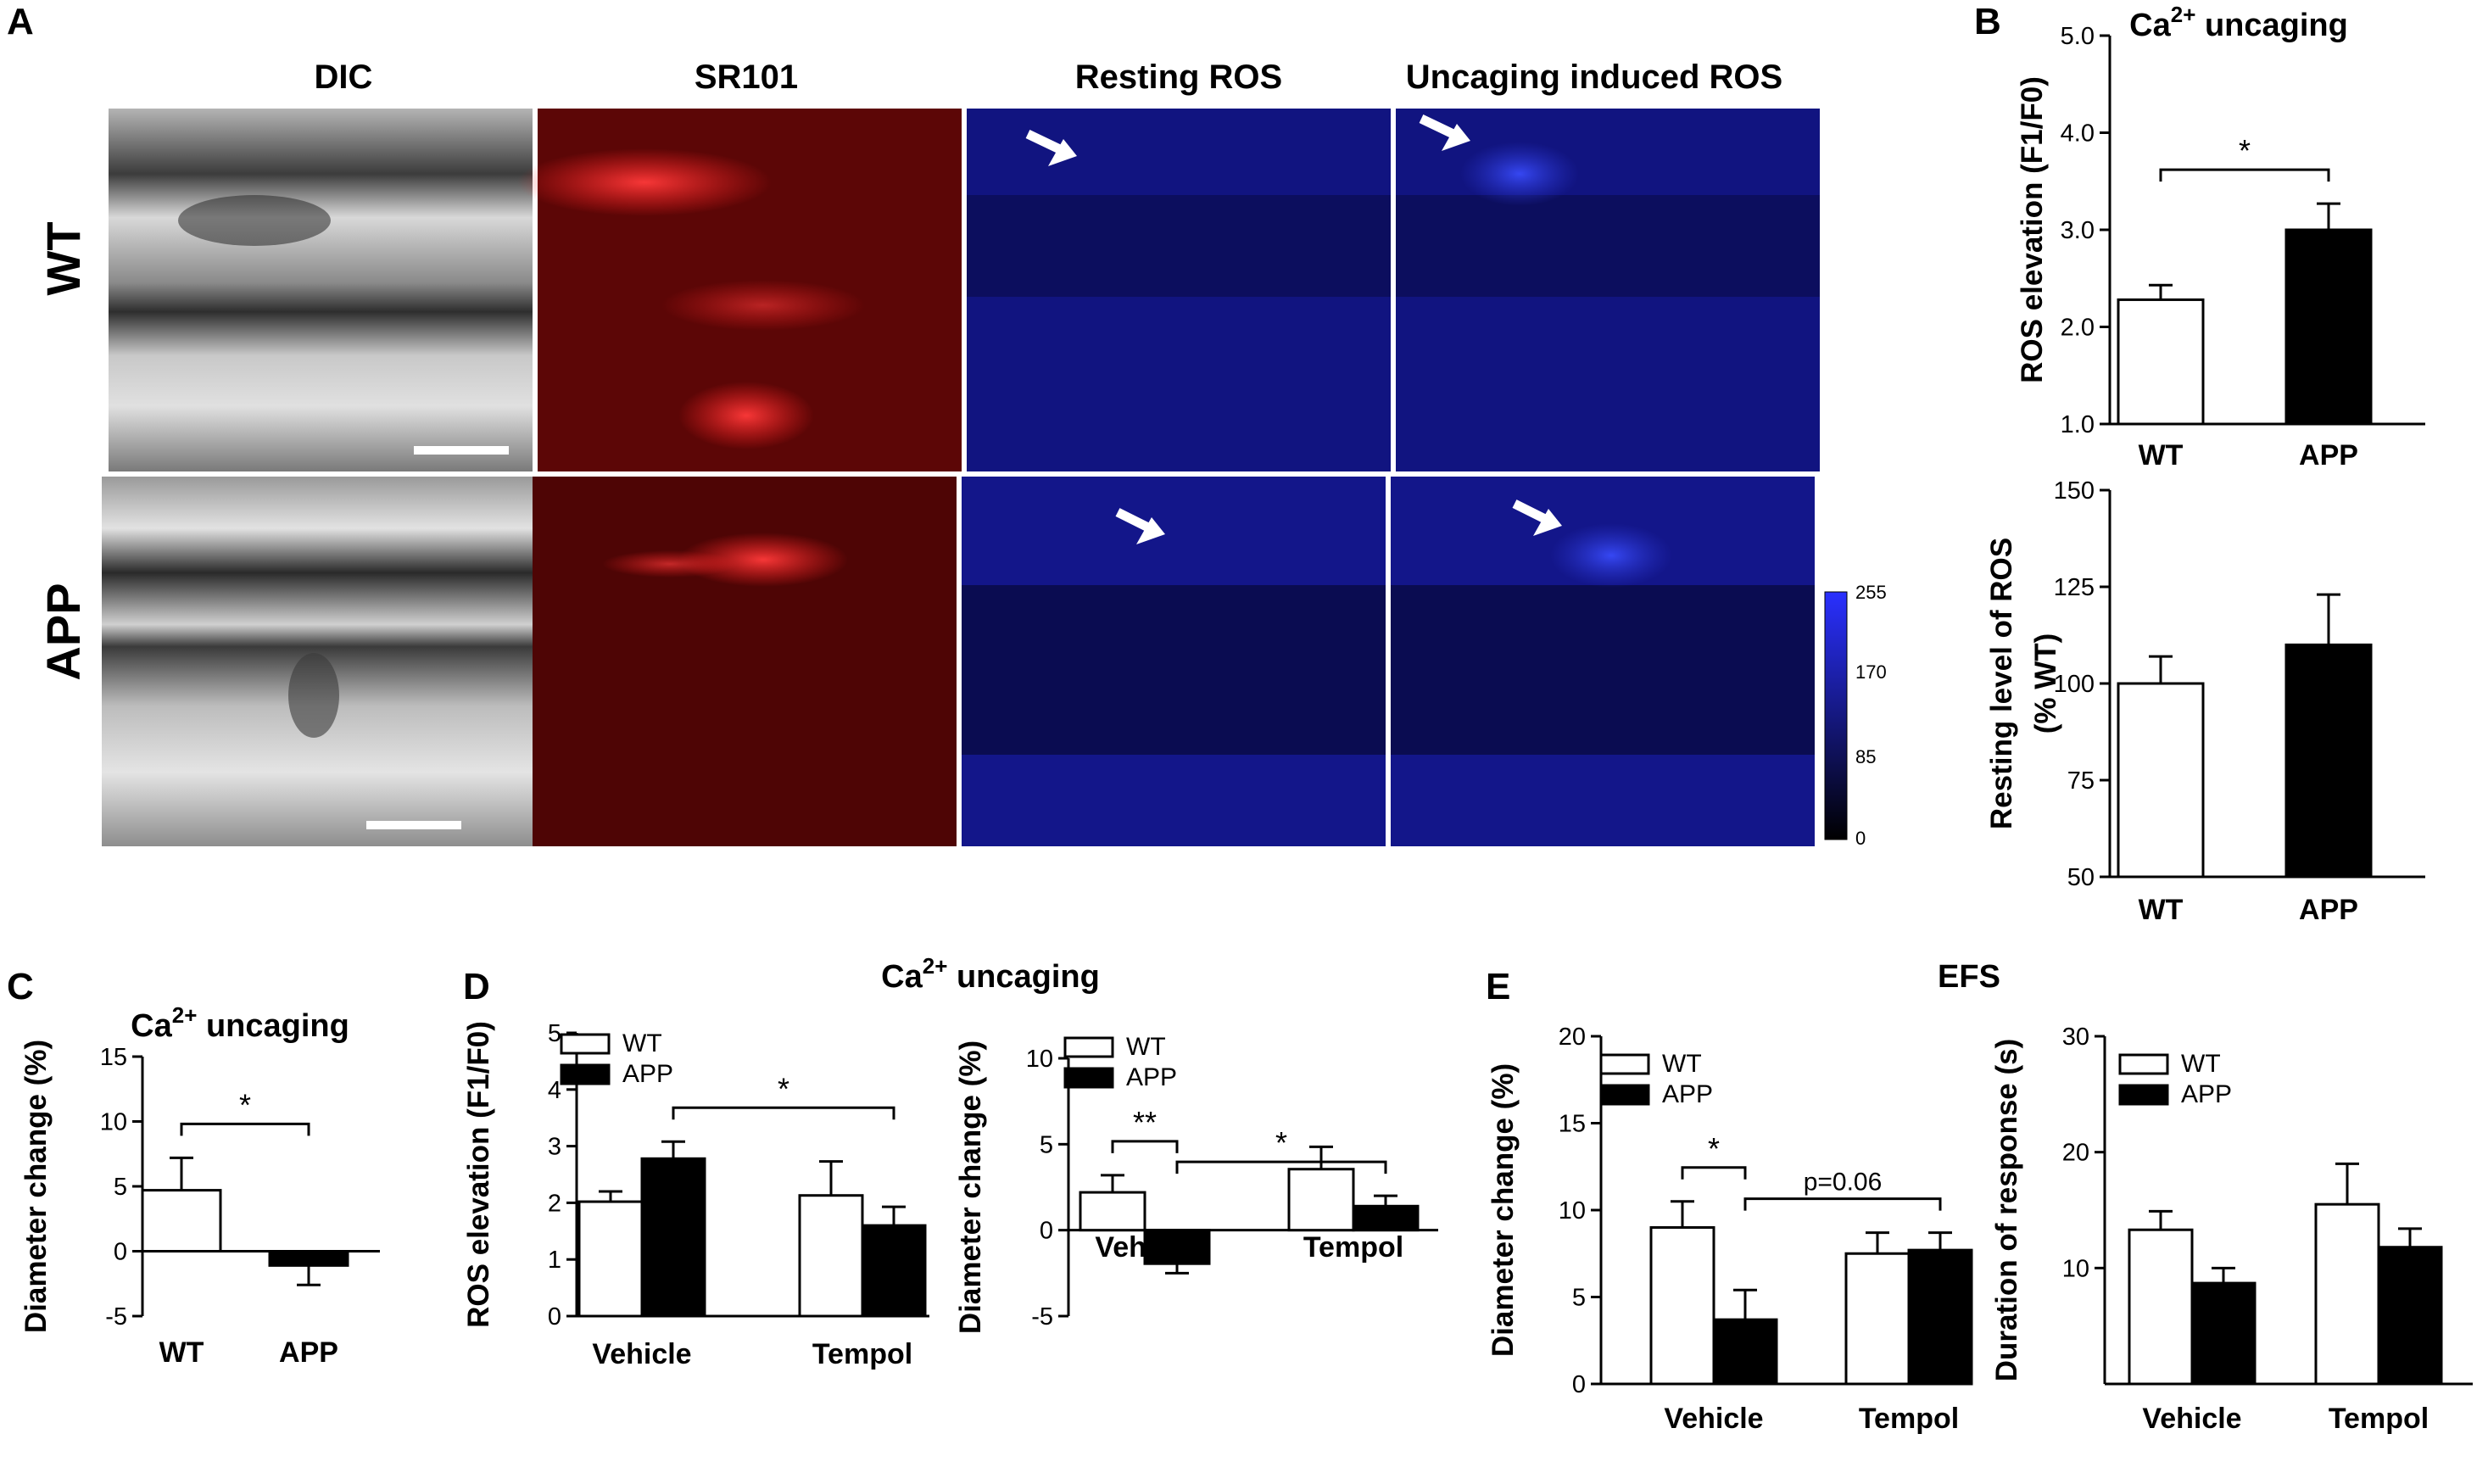  I want to click on y-tick-label: 100, so click(2075, 685).